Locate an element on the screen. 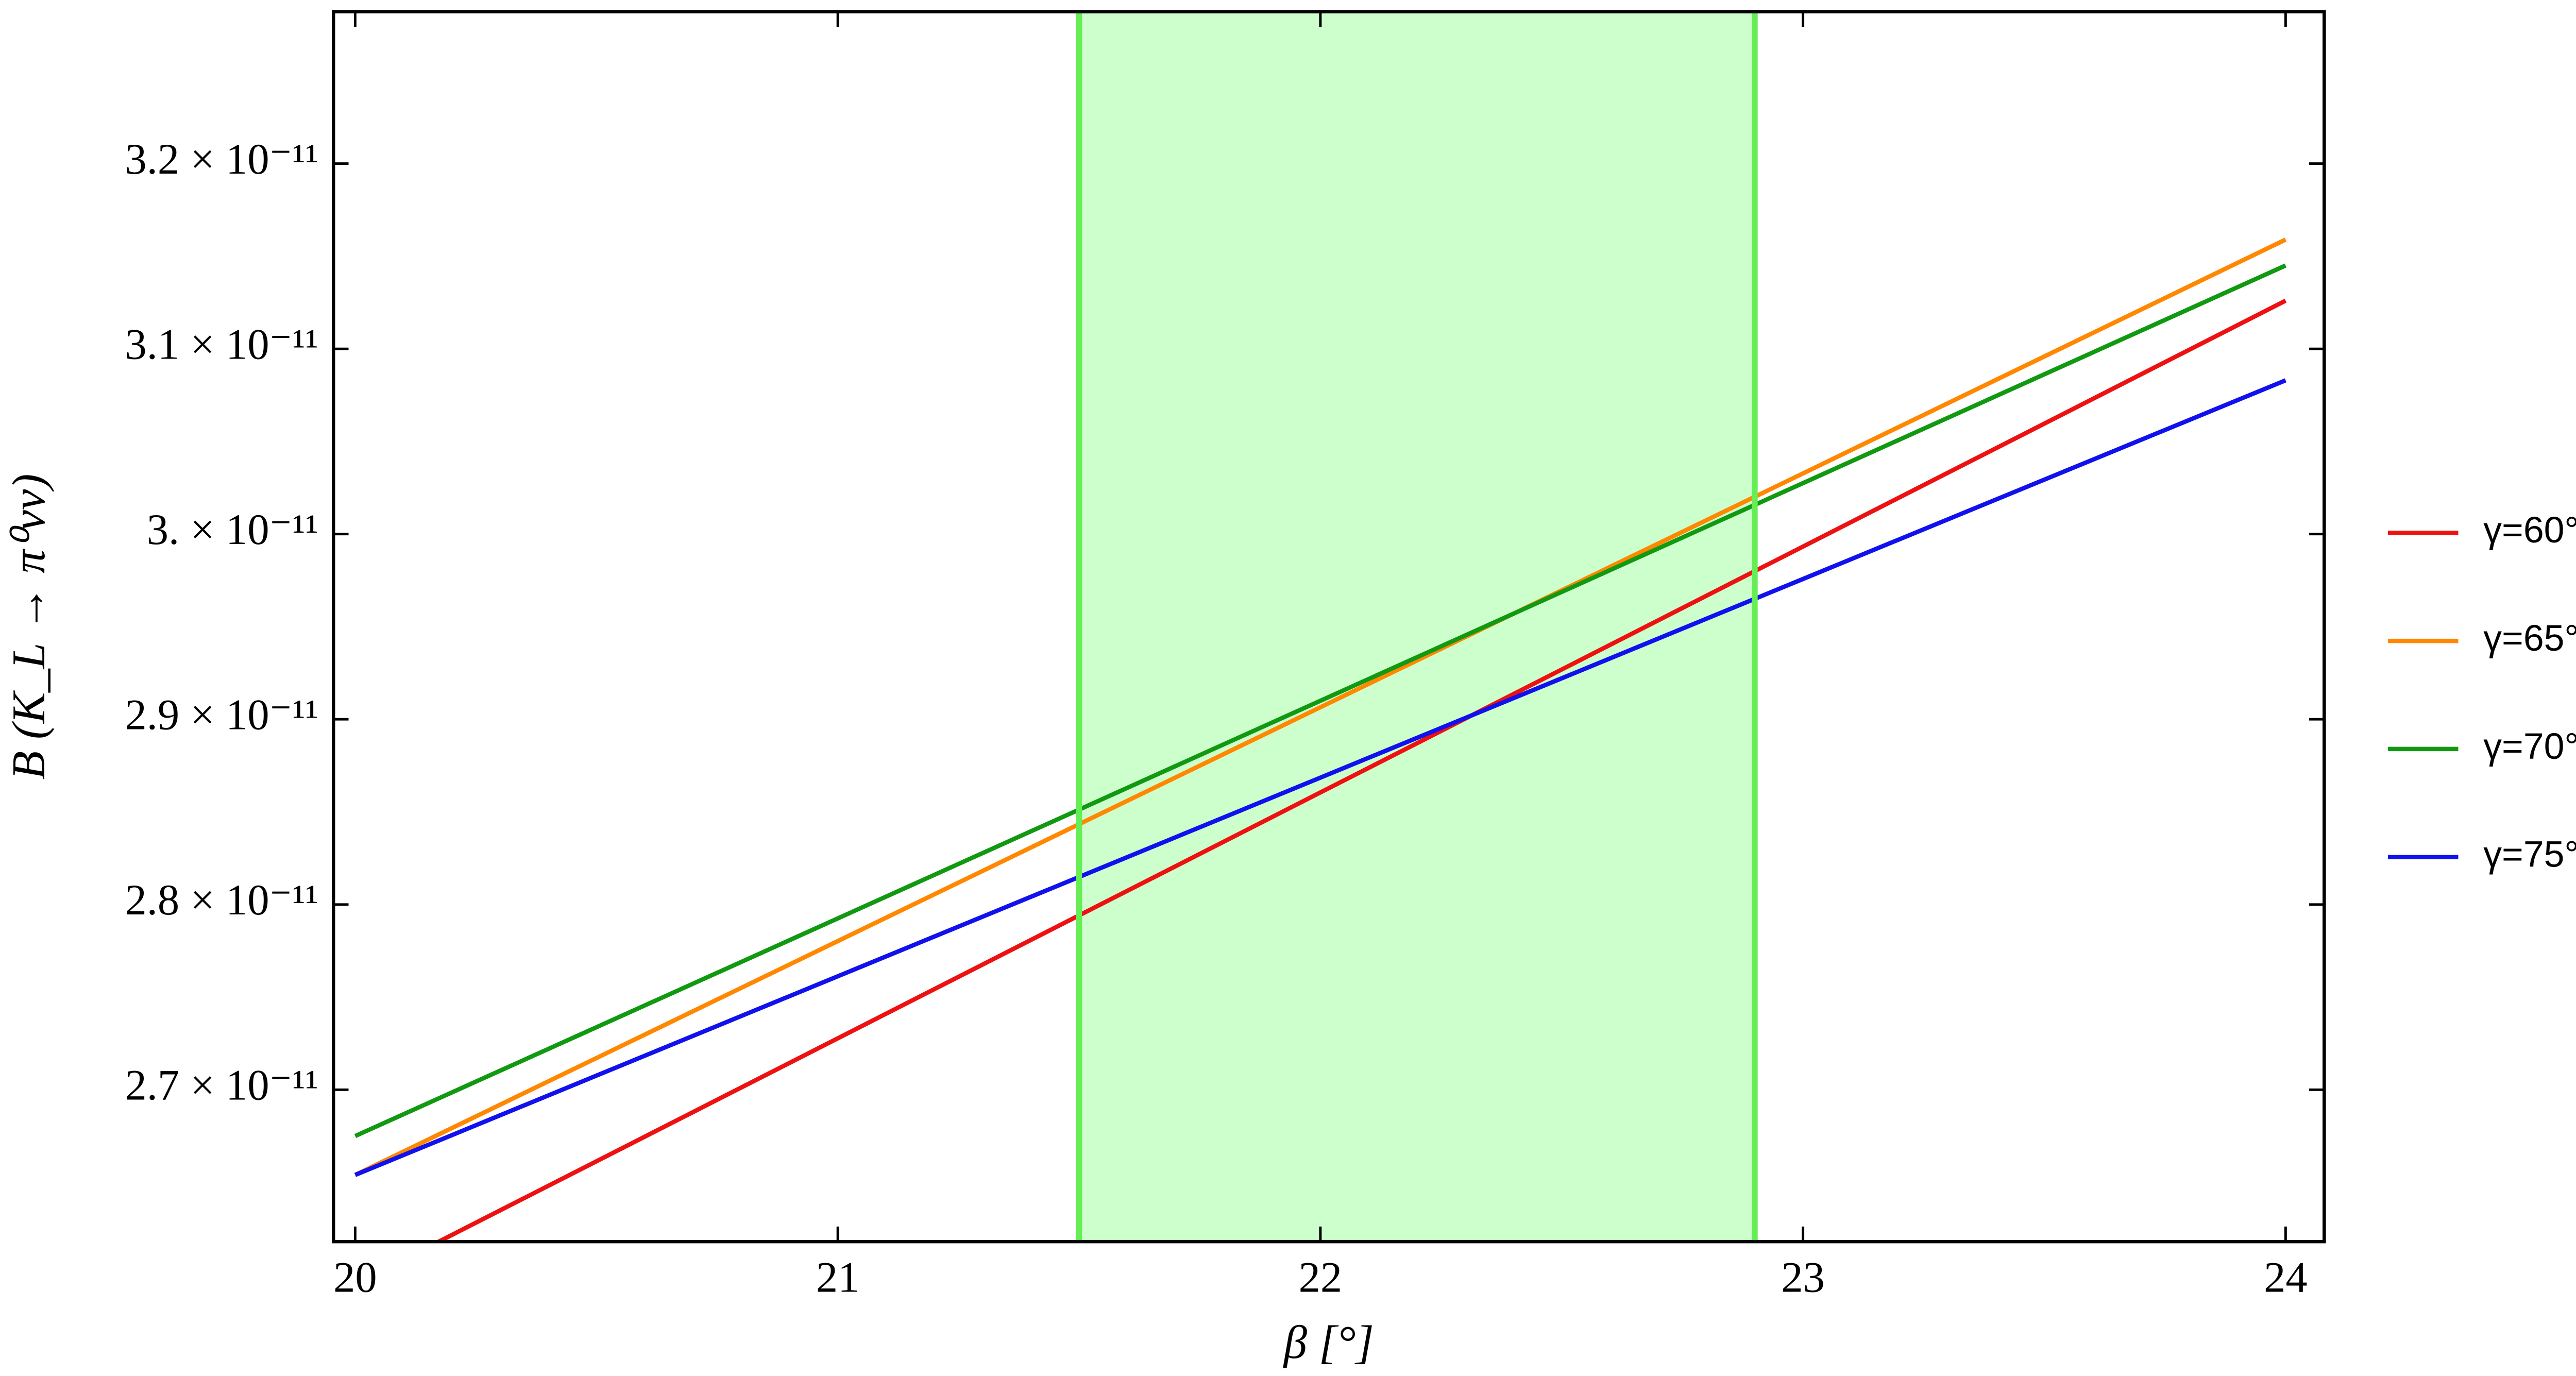  y-axis-label: B (K_L → π⁰νν) is located at coordinates (29, 627).